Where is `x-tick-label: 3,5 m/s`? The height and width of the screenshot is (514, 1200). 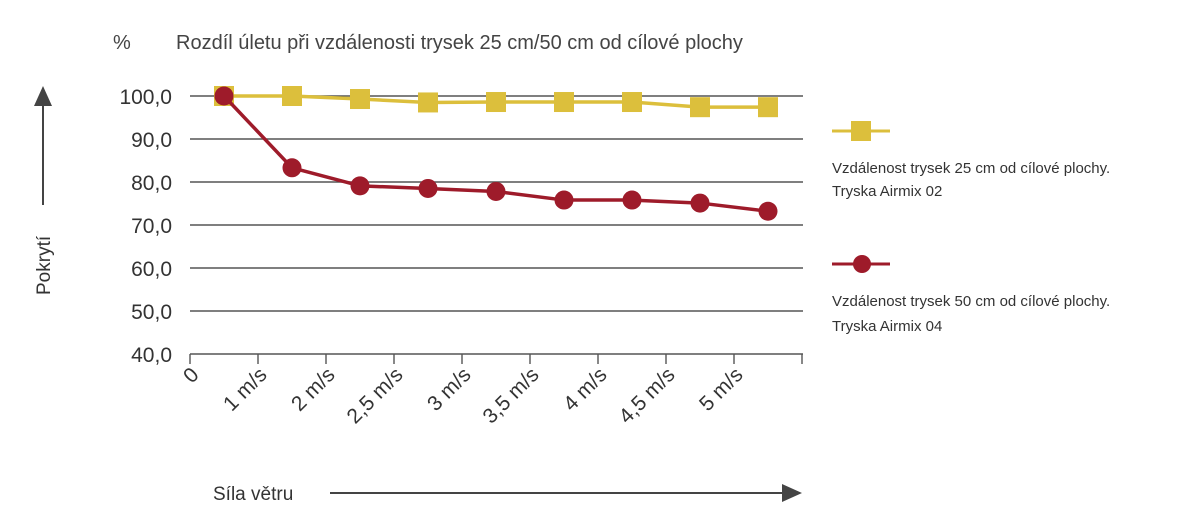 x-tick-label: 3,5 m/s is located at coordinates (511, 395).